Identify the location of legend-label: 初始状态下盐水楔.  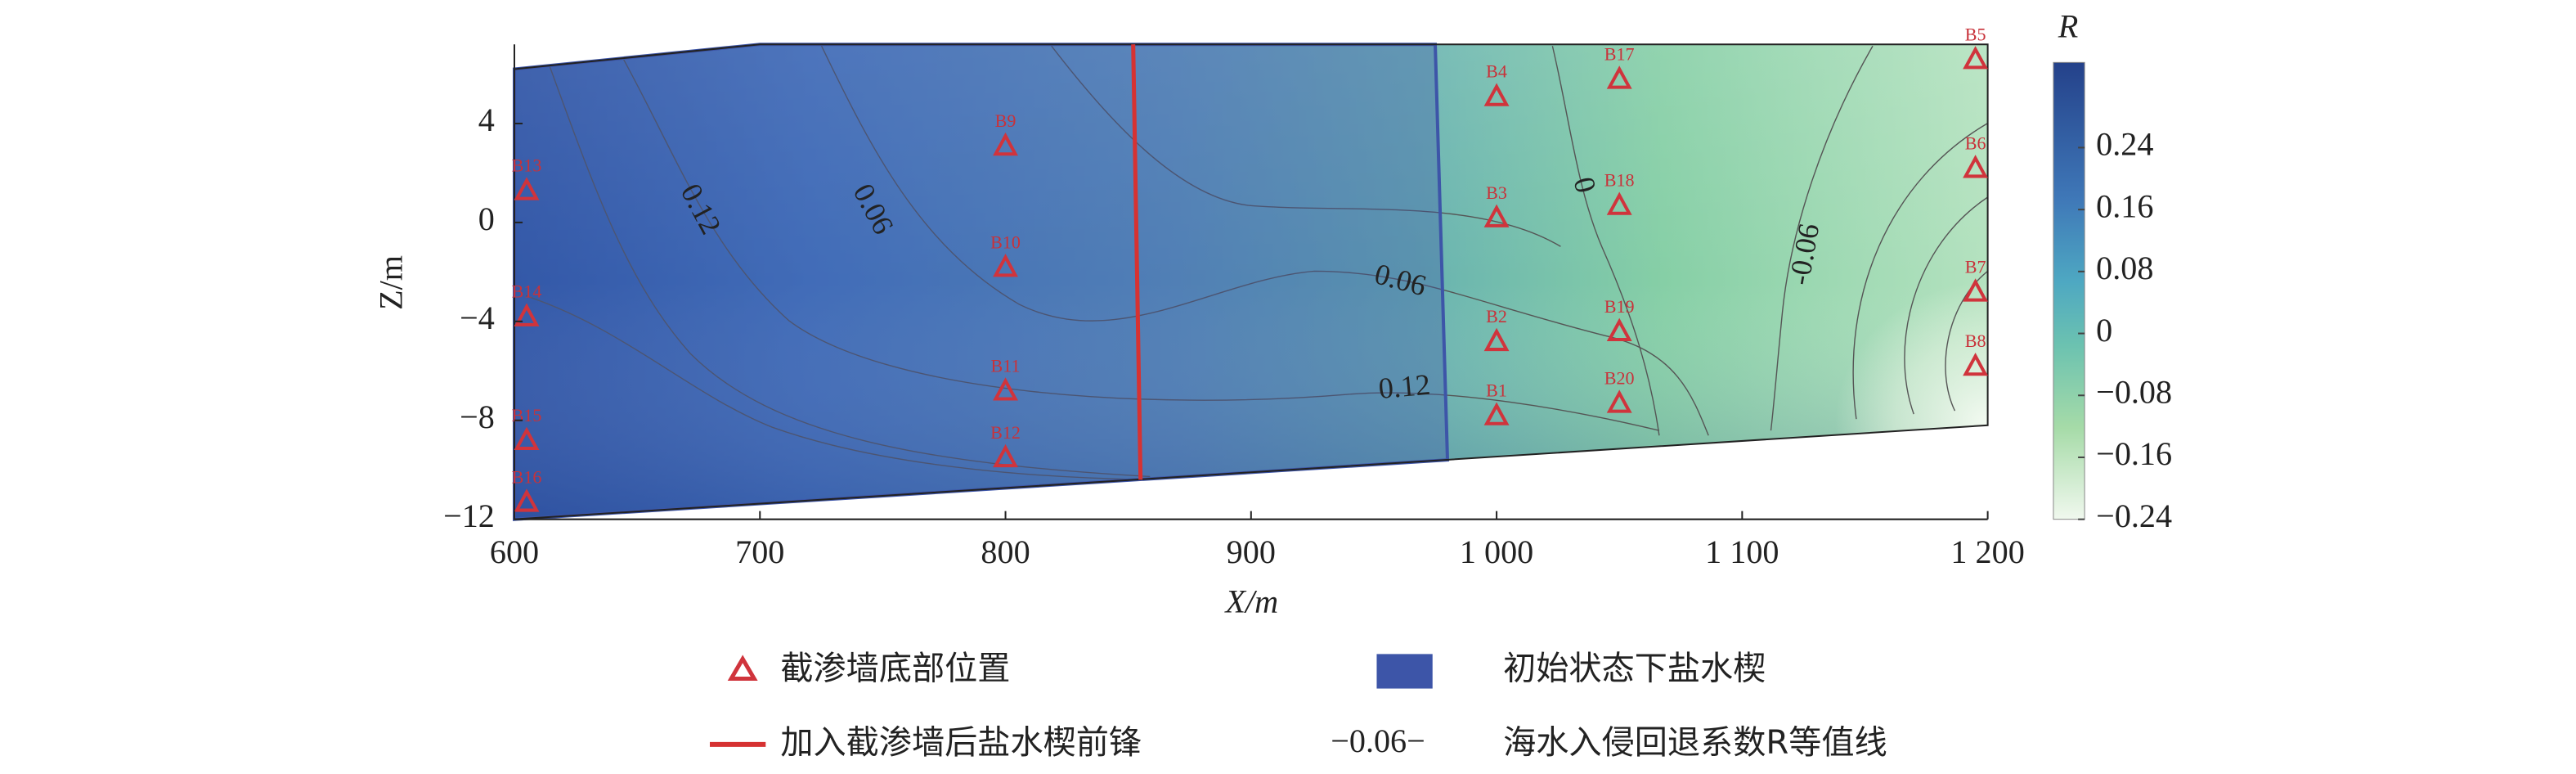
(1634, 669).